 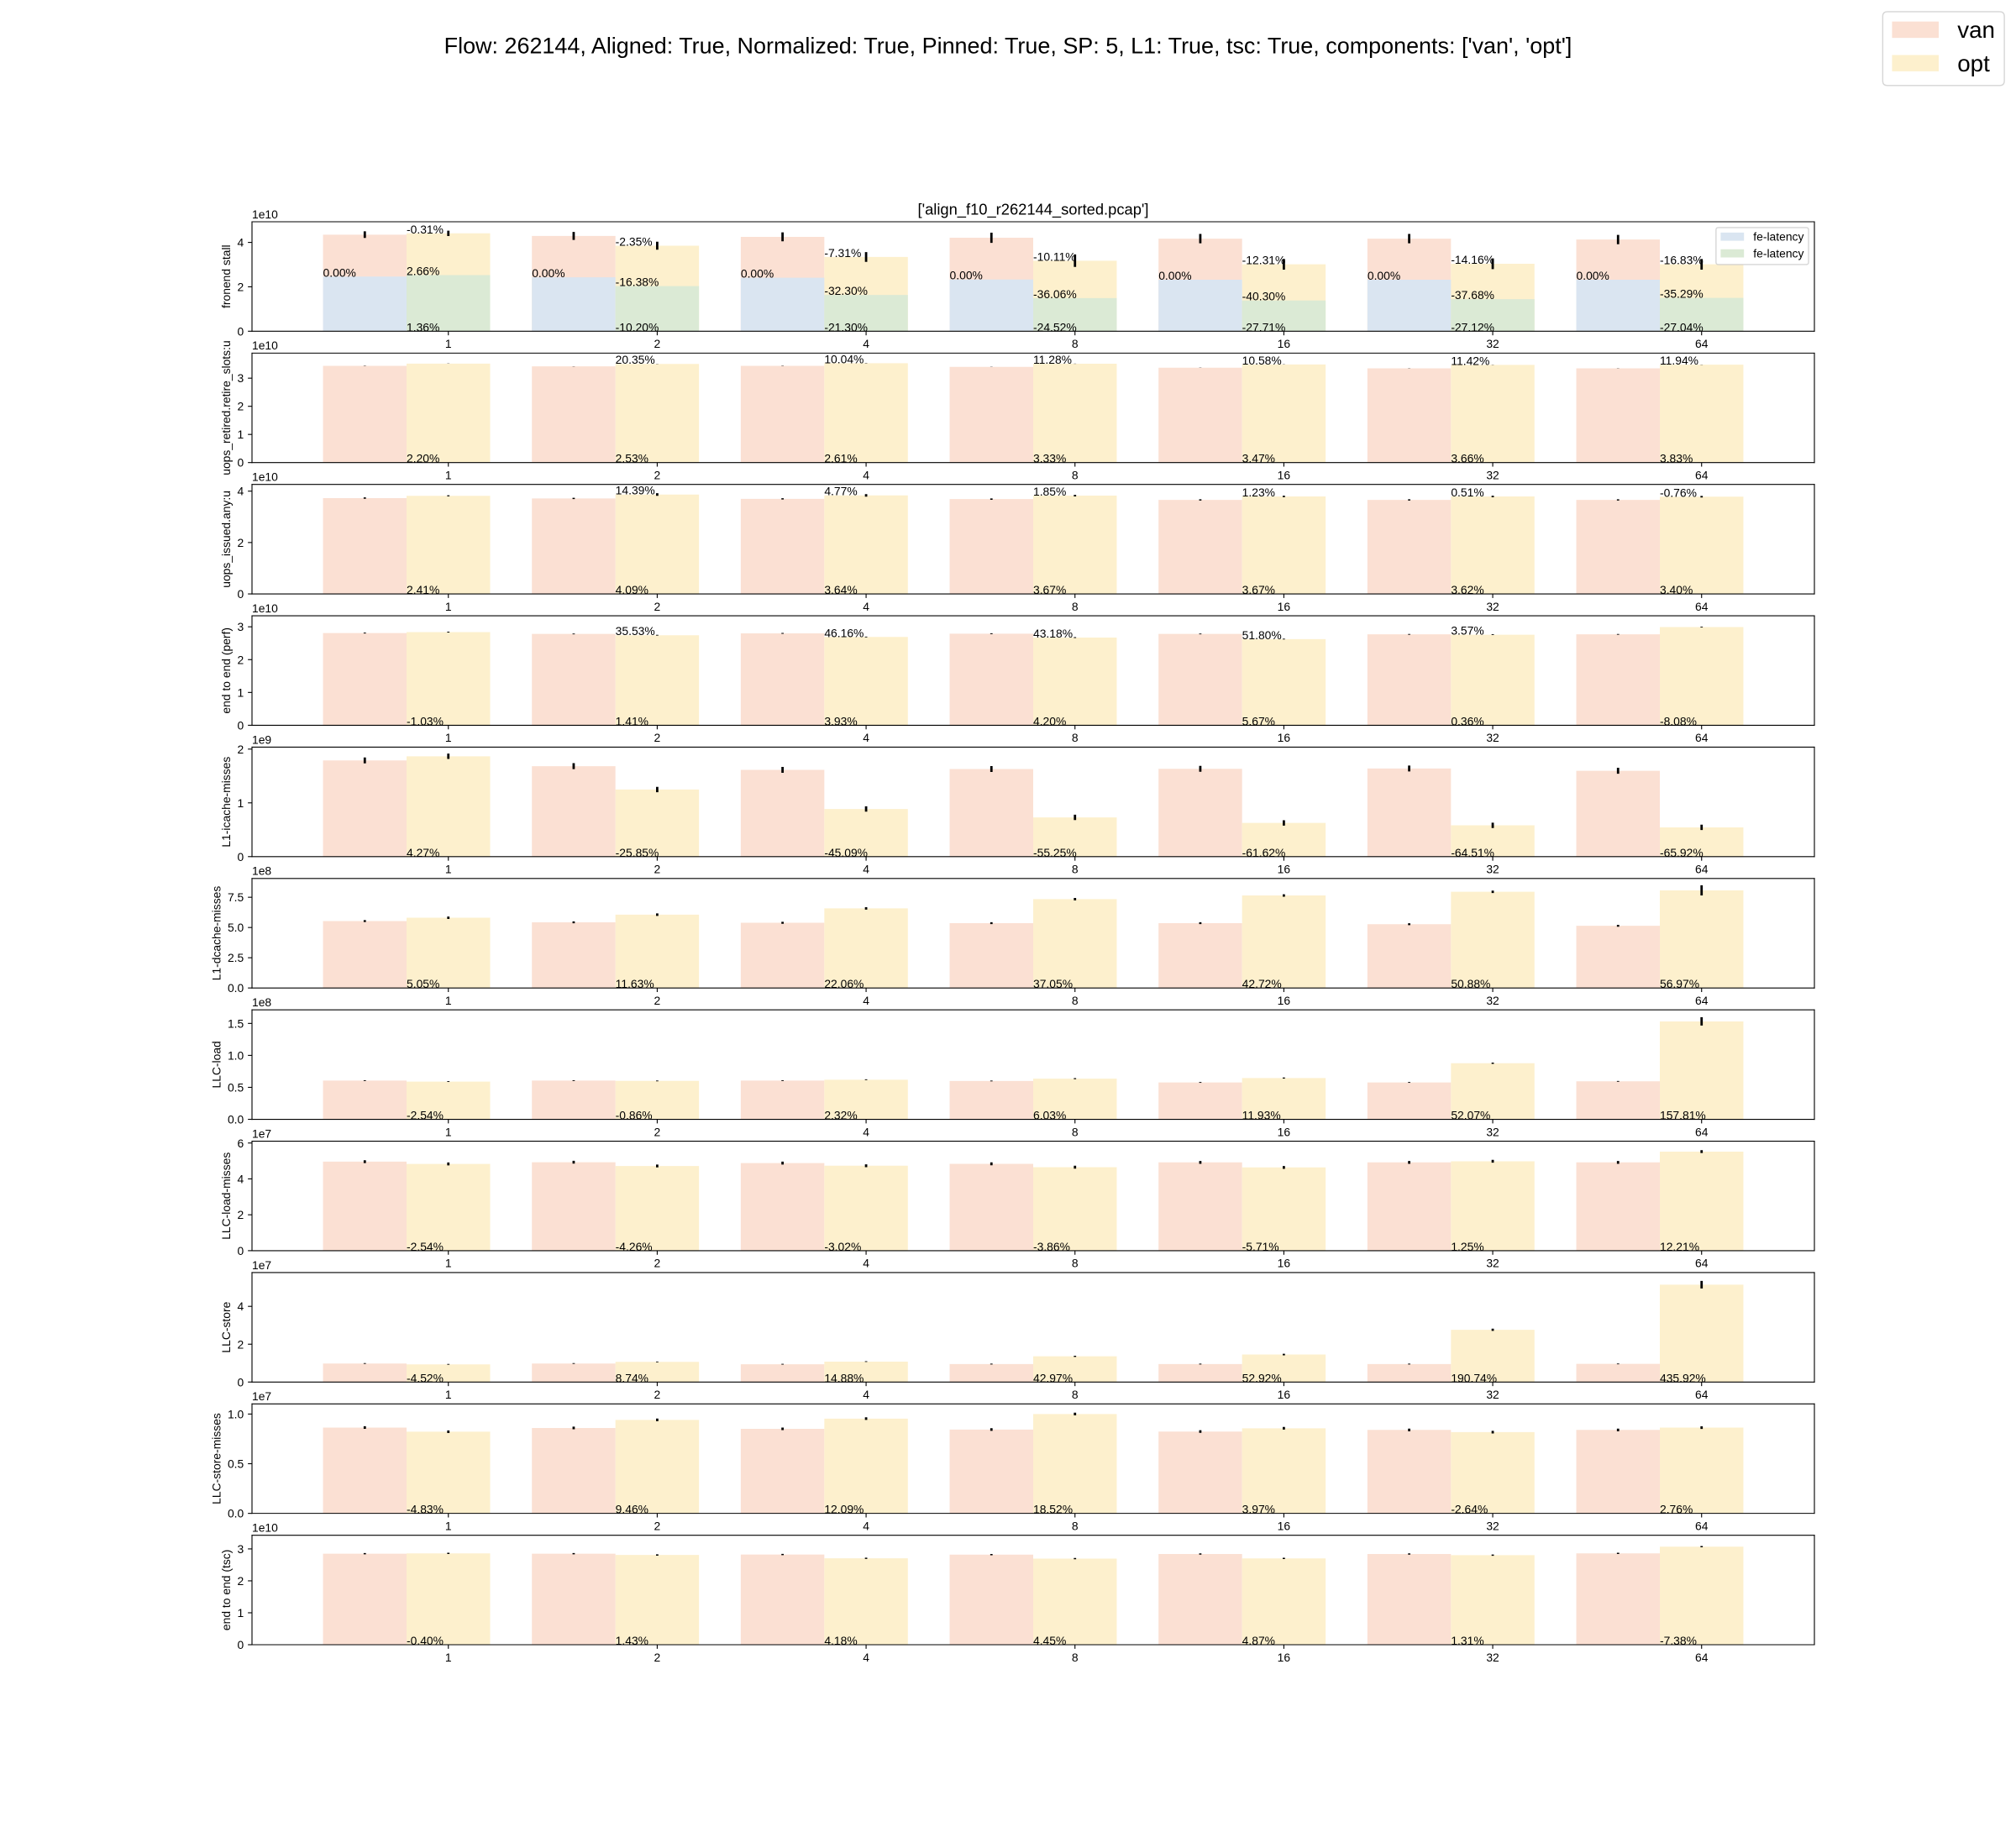 What do you see at coordinates (1264, 260) in the screenshot?
I see `svg-text: -12.31%` at bounding box center [1264, 260].